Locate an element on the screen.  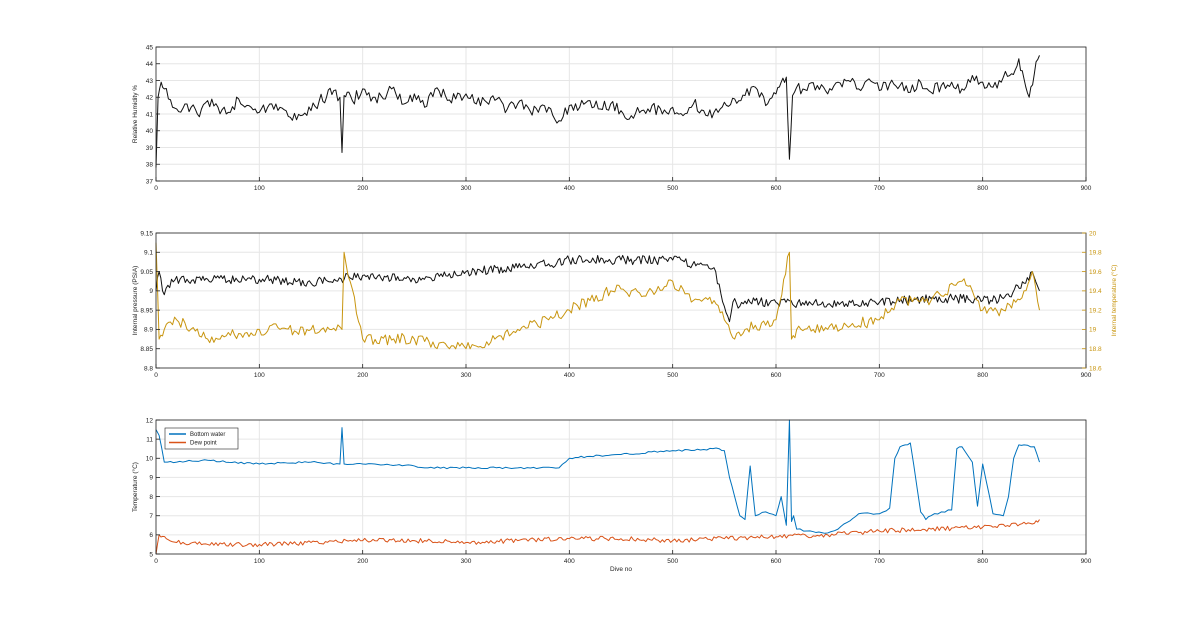
right-y-tick-label: 19 is located at coordinates (1093, 330).